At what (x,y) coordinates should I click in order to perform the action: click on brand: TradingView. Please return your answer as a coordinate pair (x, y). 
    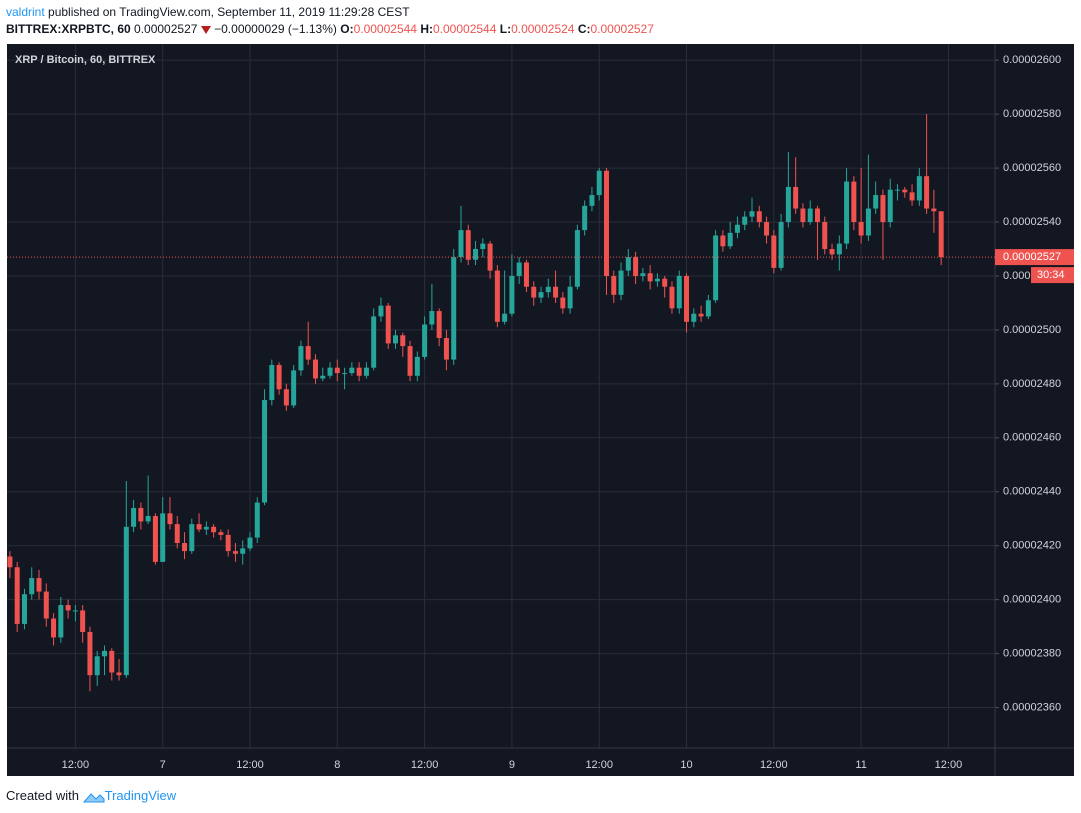
    Looking at the image, I should click on (140, 795).